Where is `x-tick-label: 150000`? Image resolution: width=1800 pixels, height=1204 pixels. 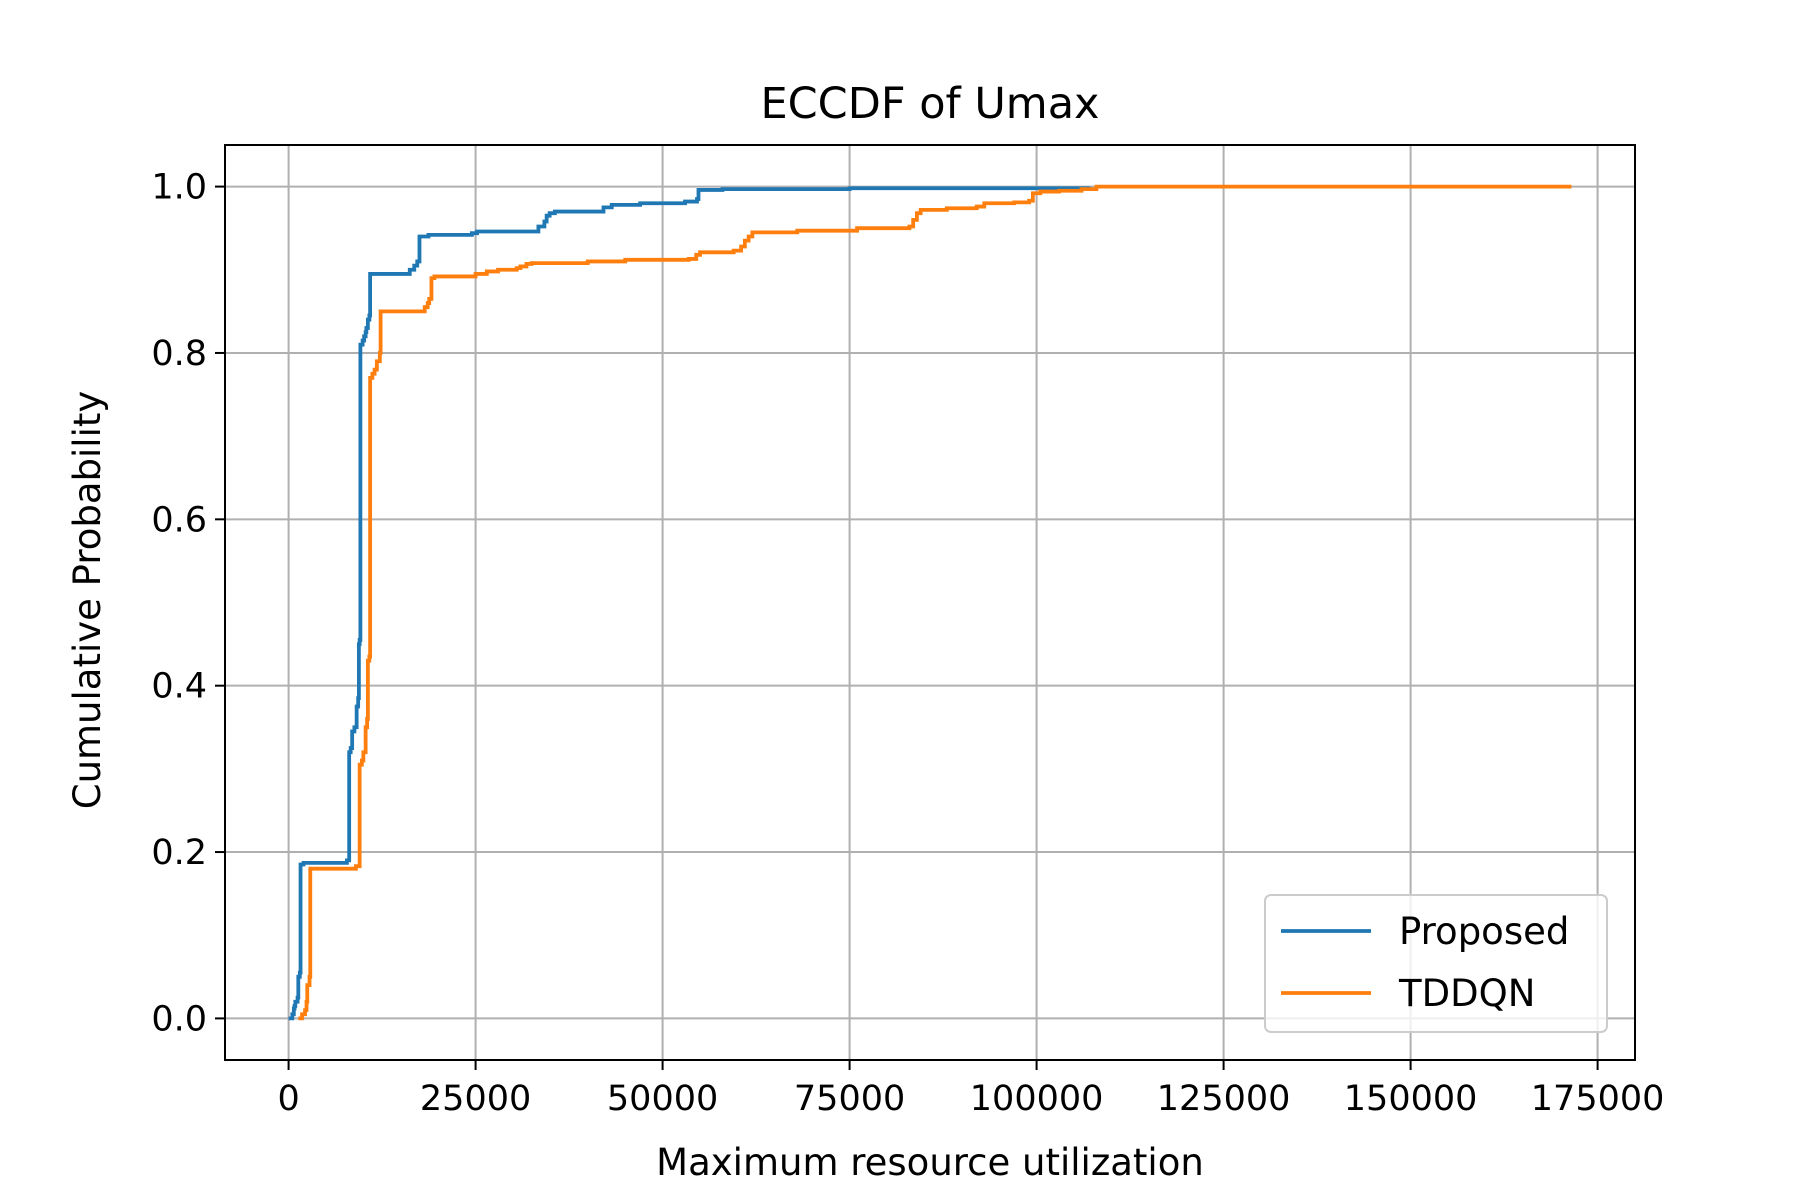
x-tick-label: 150000 is located at coordinates (1411, 1099).